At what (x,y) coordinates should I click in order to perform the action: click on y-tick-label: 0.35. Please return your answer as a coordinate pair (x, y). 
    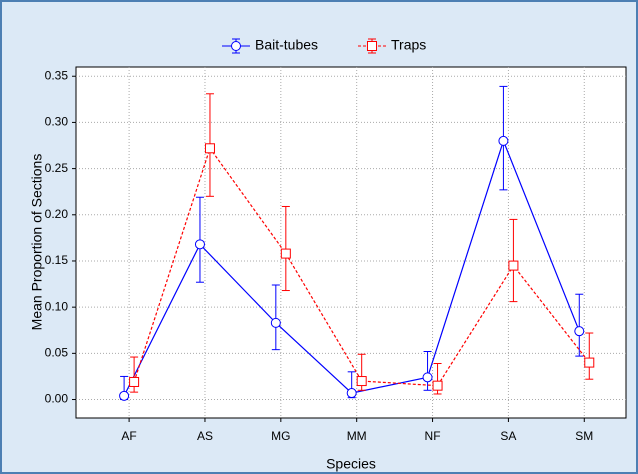
    Looking at the image, I should click on (57, 75).